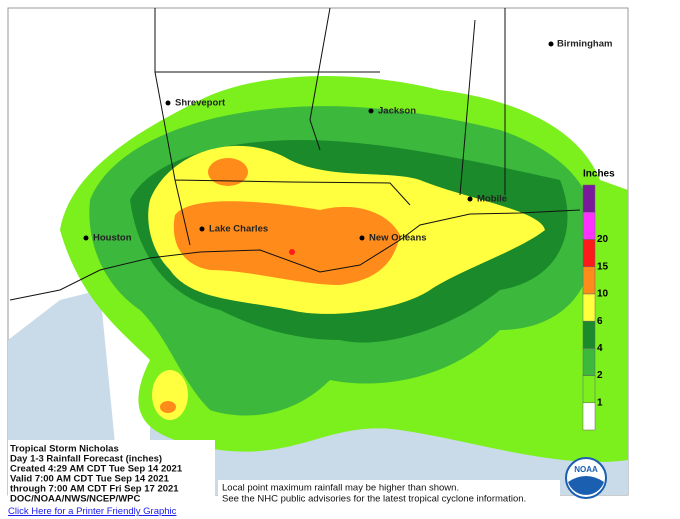 This screenshot has width=680, height=519. I want to click on legend-label: 20, so click(603, 239).